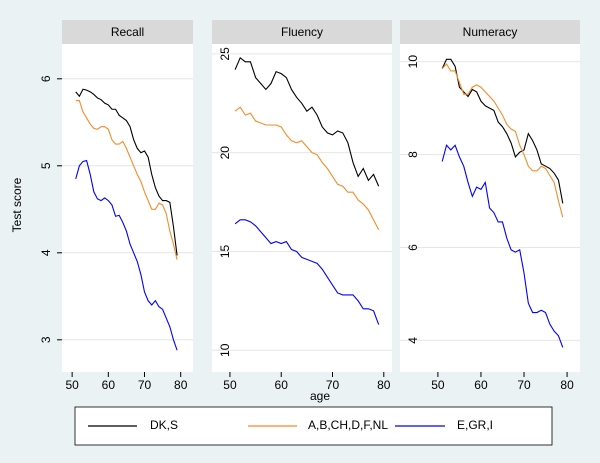  Describe the element at coordinates (46, 339) in the screenshot. I see `y-tick-label: 3` at that location.